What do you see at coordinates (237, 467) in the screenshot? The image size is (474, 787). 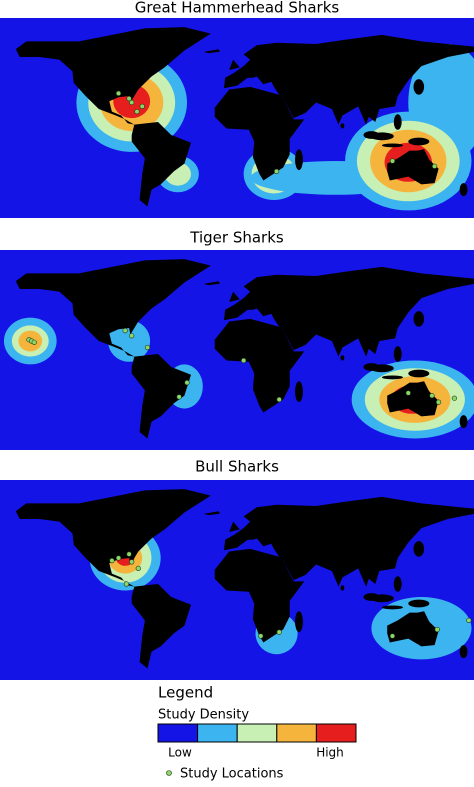 I see `panel-title: Bull Sharks` at bounding box center [237, 467].